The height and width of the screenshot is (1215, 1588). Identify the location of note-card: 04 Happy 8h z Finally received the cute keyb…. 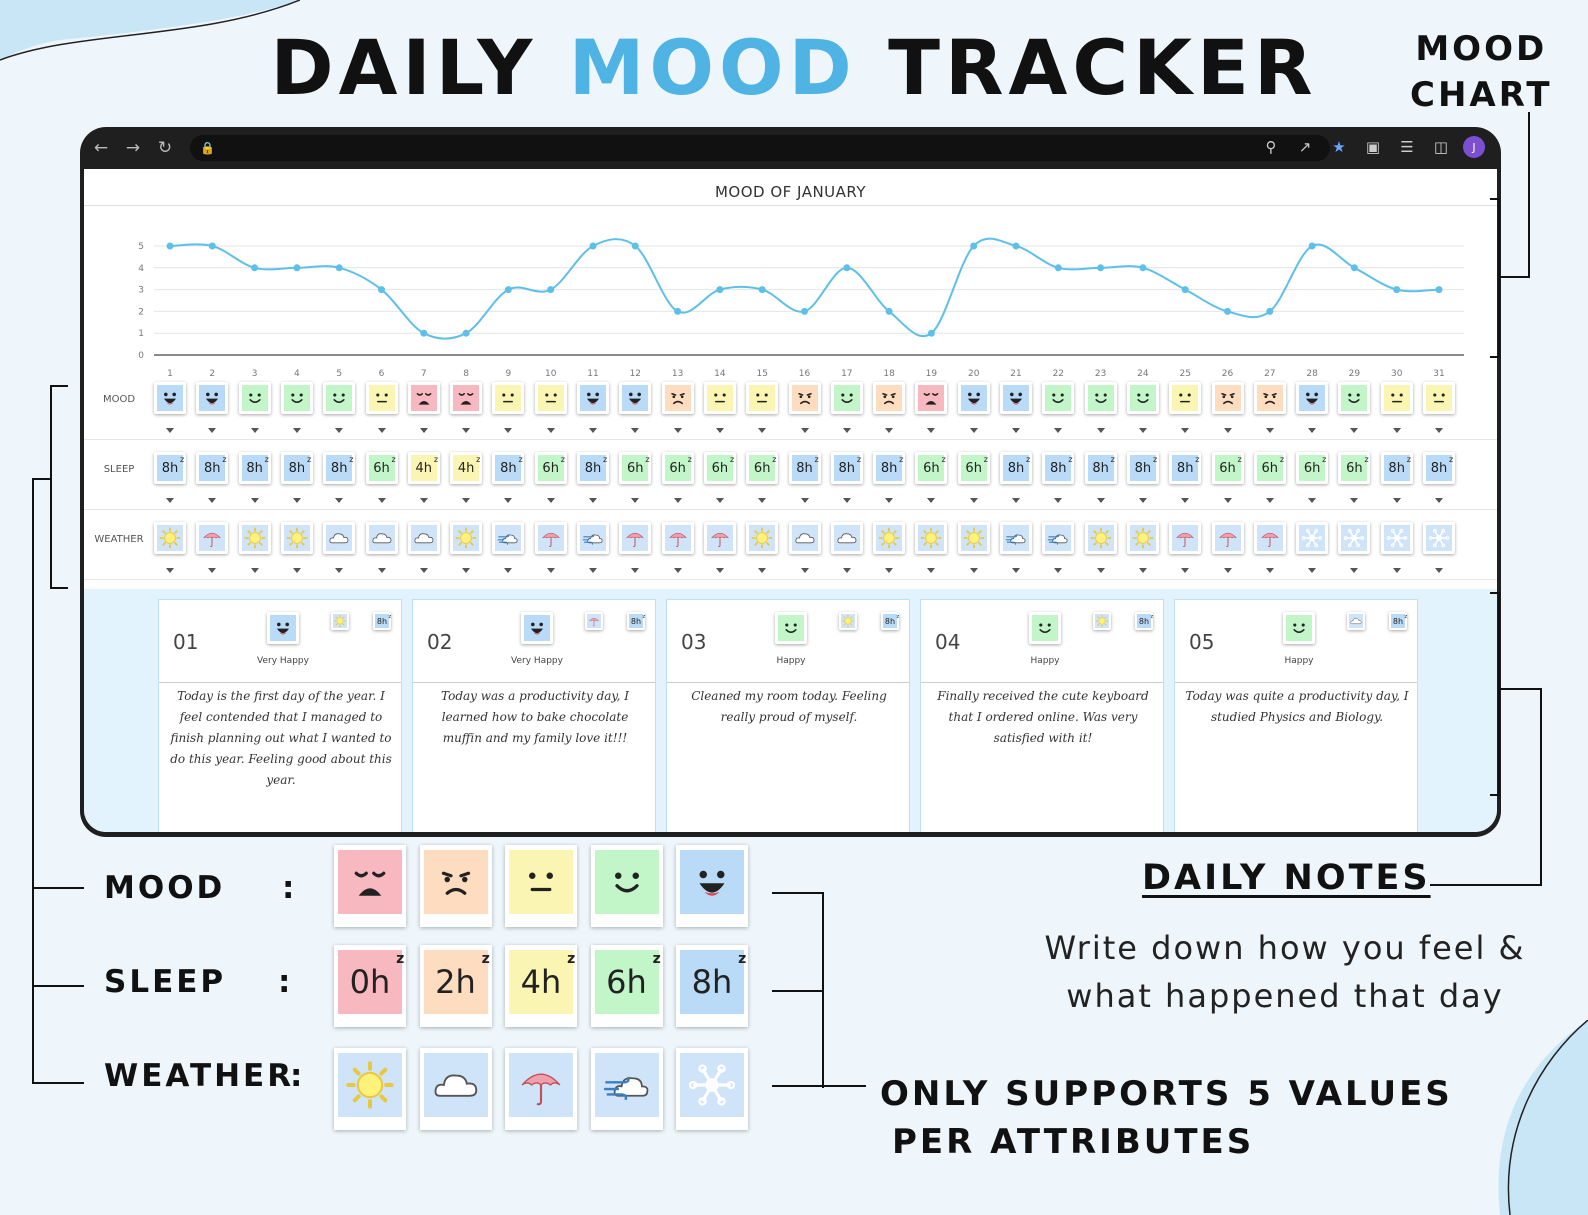
(1042, 715).